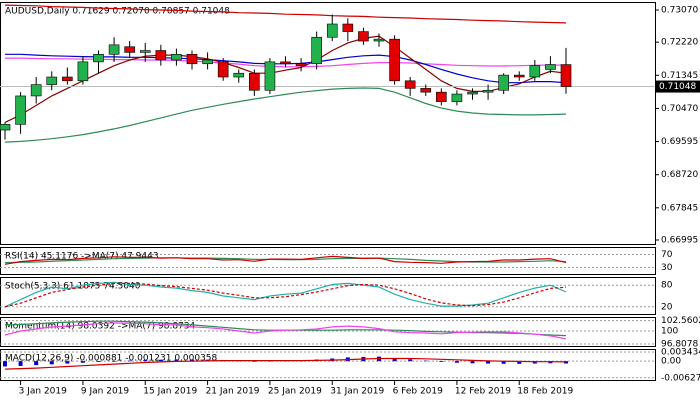 The height and width of the screenshot is (400, 700). Describe the element at coordinates (680, 321) in the screenshot. I see `y-tick-label: 102.5602` at that location.